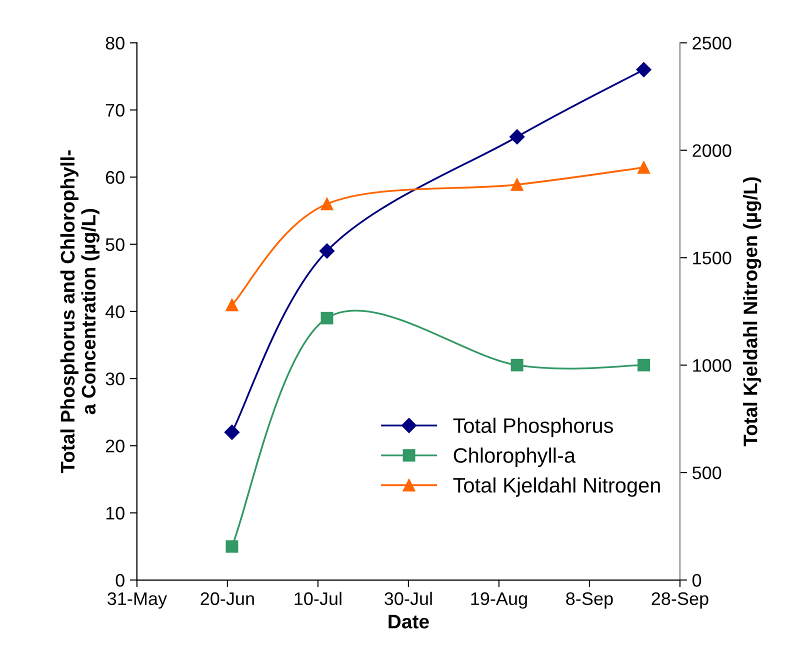  I want to click on x-tick-label: 28-Sep, so click(680, 600).